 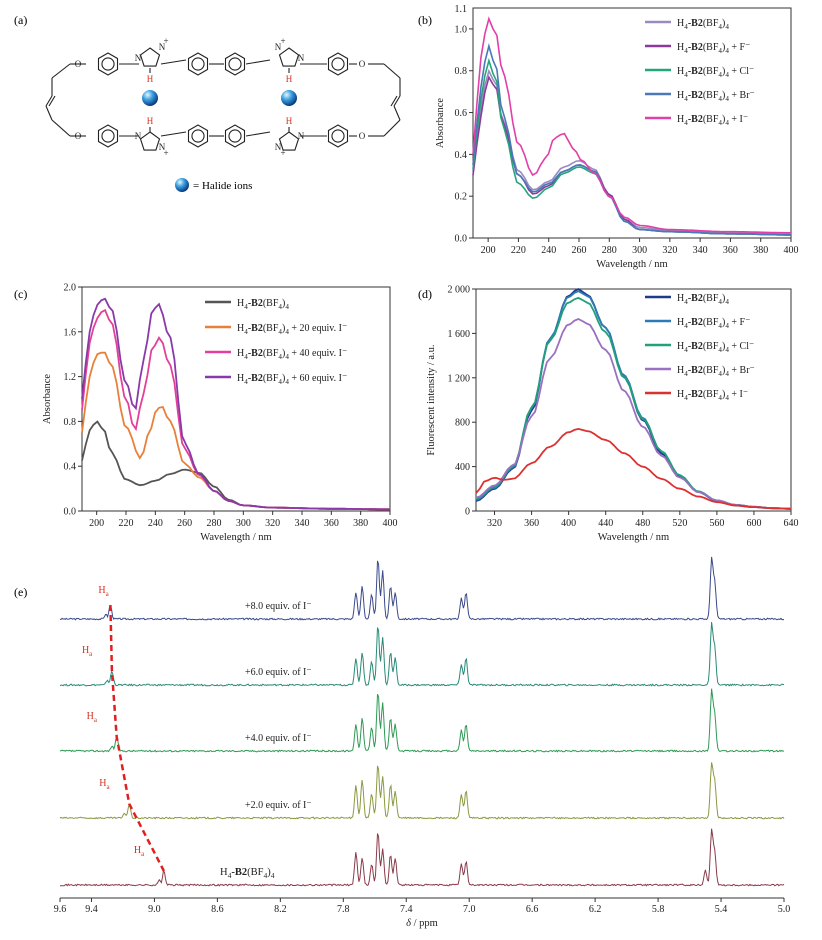 What do you see at coordinates (753, 523) in the screenshot?
I see `x-tick-label: 600` at bounding box center [753, 523].